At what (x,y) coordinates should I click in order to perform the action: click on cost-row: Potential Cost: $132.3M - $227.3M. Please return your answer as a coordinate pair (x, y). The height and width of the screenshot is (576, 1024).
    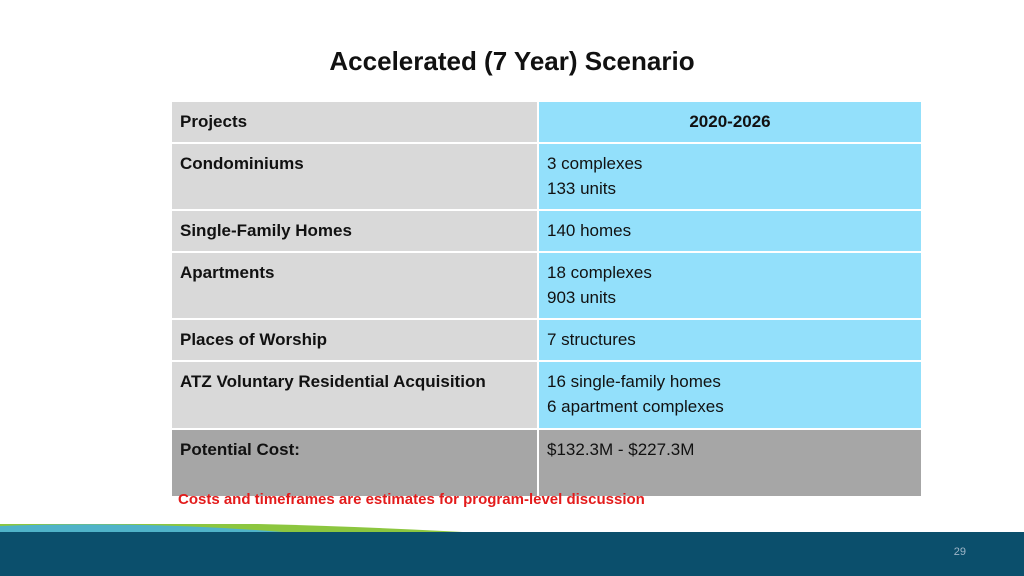
    Looking at the image, I should click on (546, 463).